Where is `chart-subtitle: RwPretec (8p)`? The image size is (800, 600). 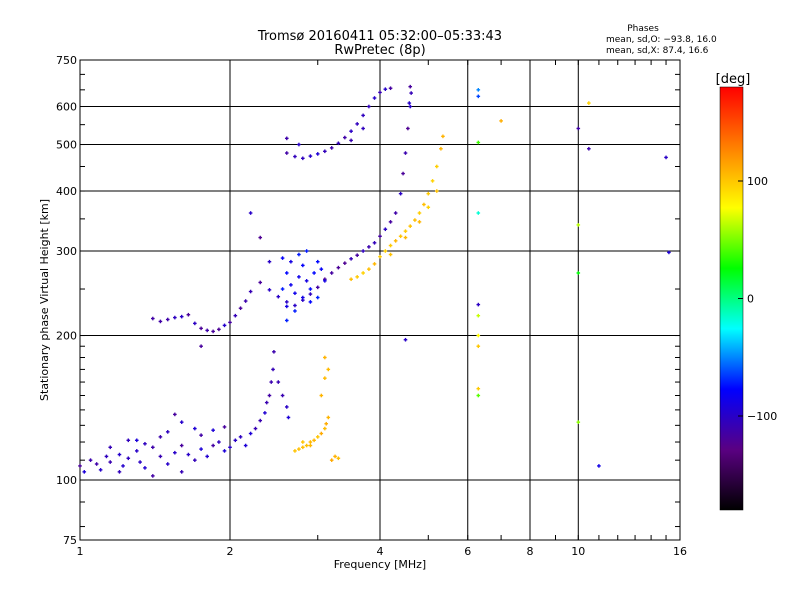 chart-subtitle: RwPretec (8p) is located at coordinates (379, 50).